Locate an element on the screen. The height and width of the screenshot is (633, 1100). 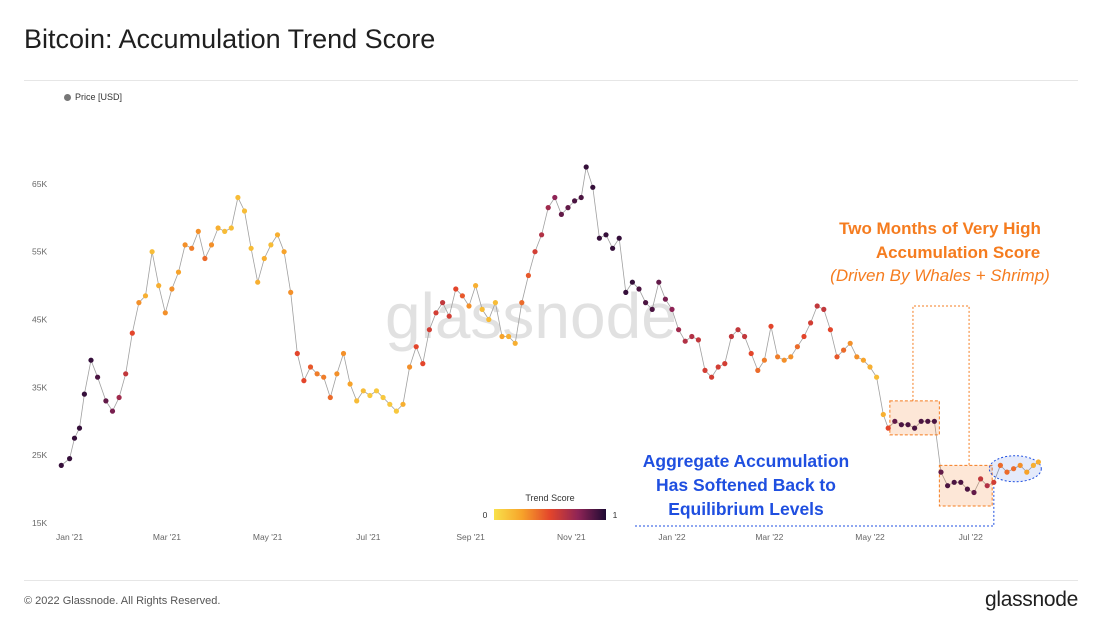
brand-logo: glassnode is located at coordinates (1031, 599).